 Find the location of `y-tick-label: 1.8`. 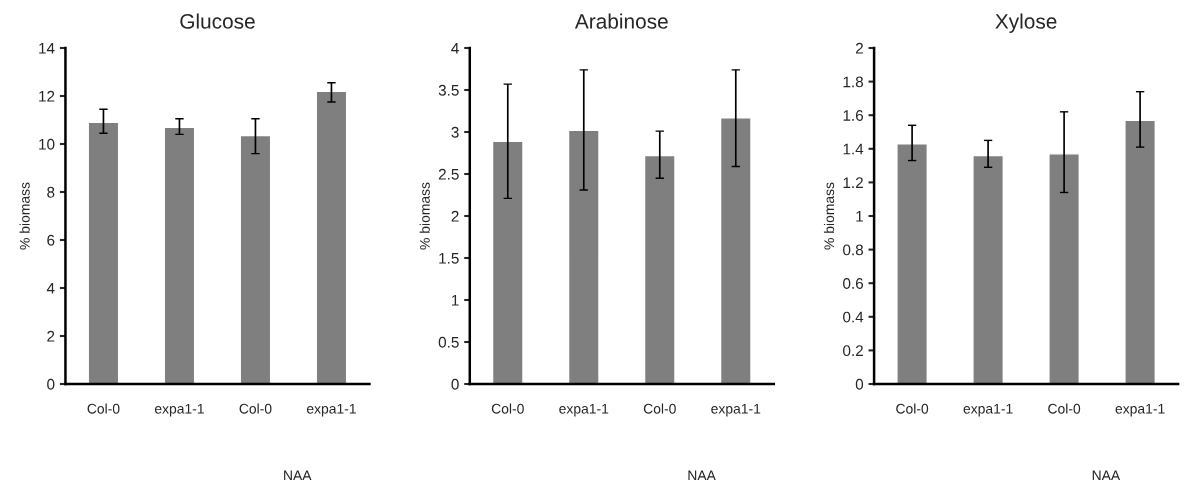

y-tick-label: 1.8 is located at coordinates (853, 82).